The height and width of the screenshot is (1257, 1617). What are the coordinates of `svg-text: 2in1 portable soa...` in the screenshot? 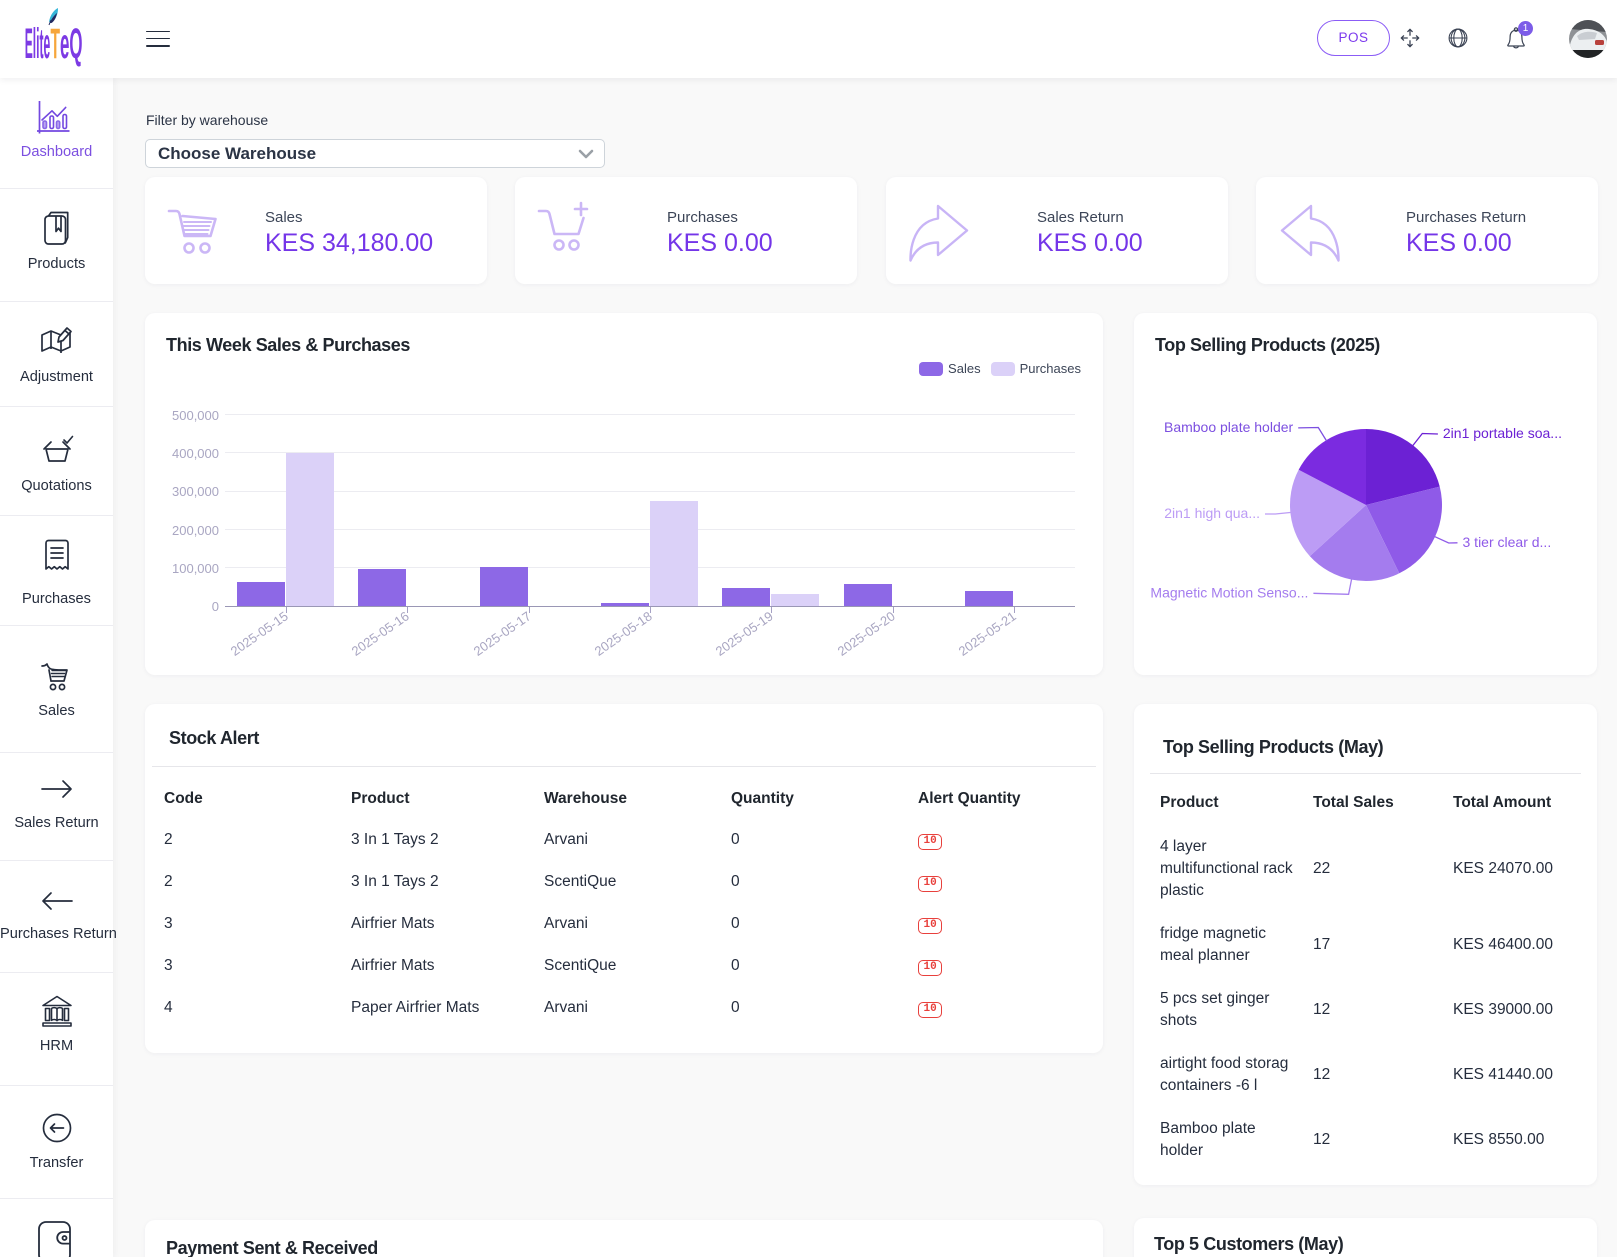 It's located at (1502, 433).